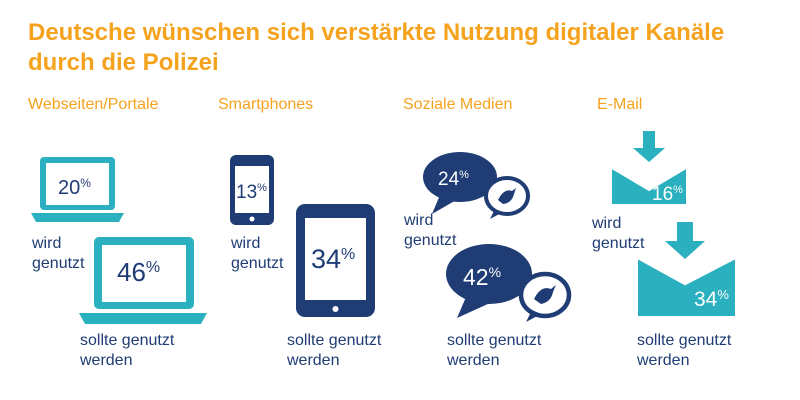 The height and width of the screenshot is (400, 800). I want to click on smartphone-icon-large, so click(335, 260).